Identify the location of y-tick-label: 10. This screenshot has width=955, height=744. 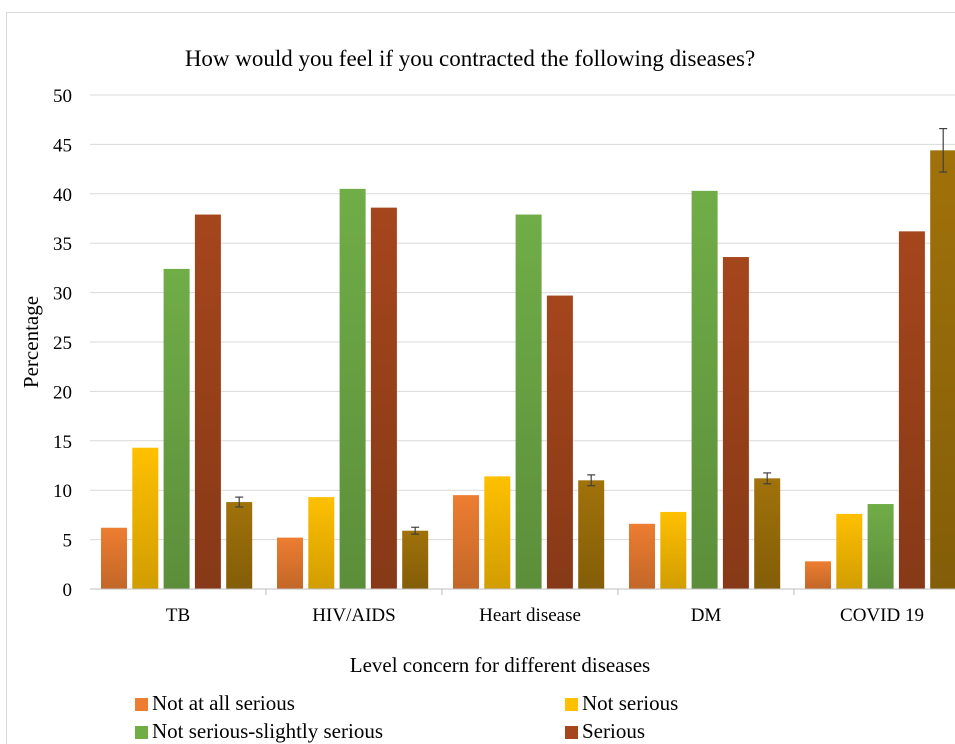
(62, 491).